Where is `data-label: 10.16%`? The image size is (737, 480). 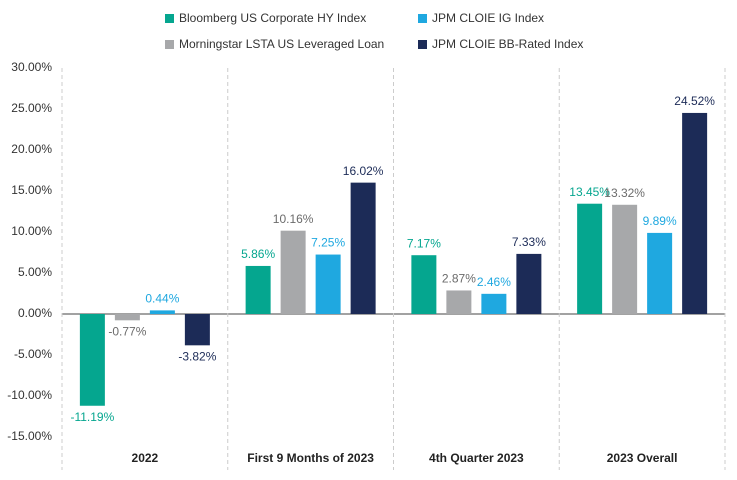 data-label: 10.16% is located at coordinates (293, 219).